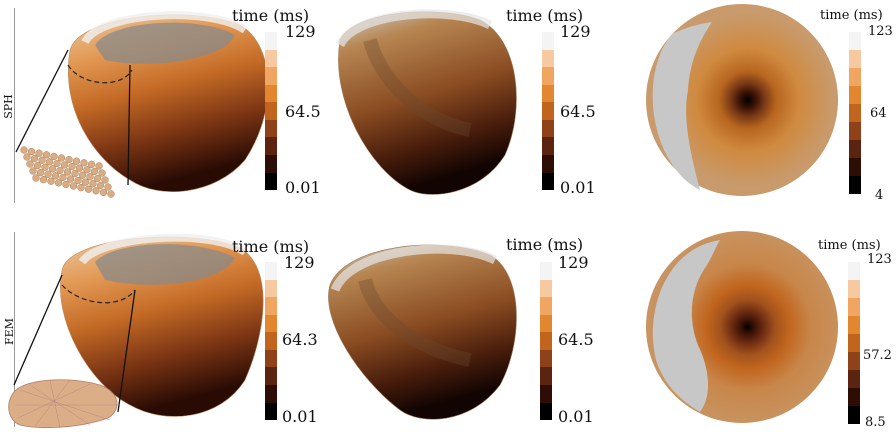 This screenshot has width=896, height=432. I want to click on sph-disc-grey-region, so click(682, 106).